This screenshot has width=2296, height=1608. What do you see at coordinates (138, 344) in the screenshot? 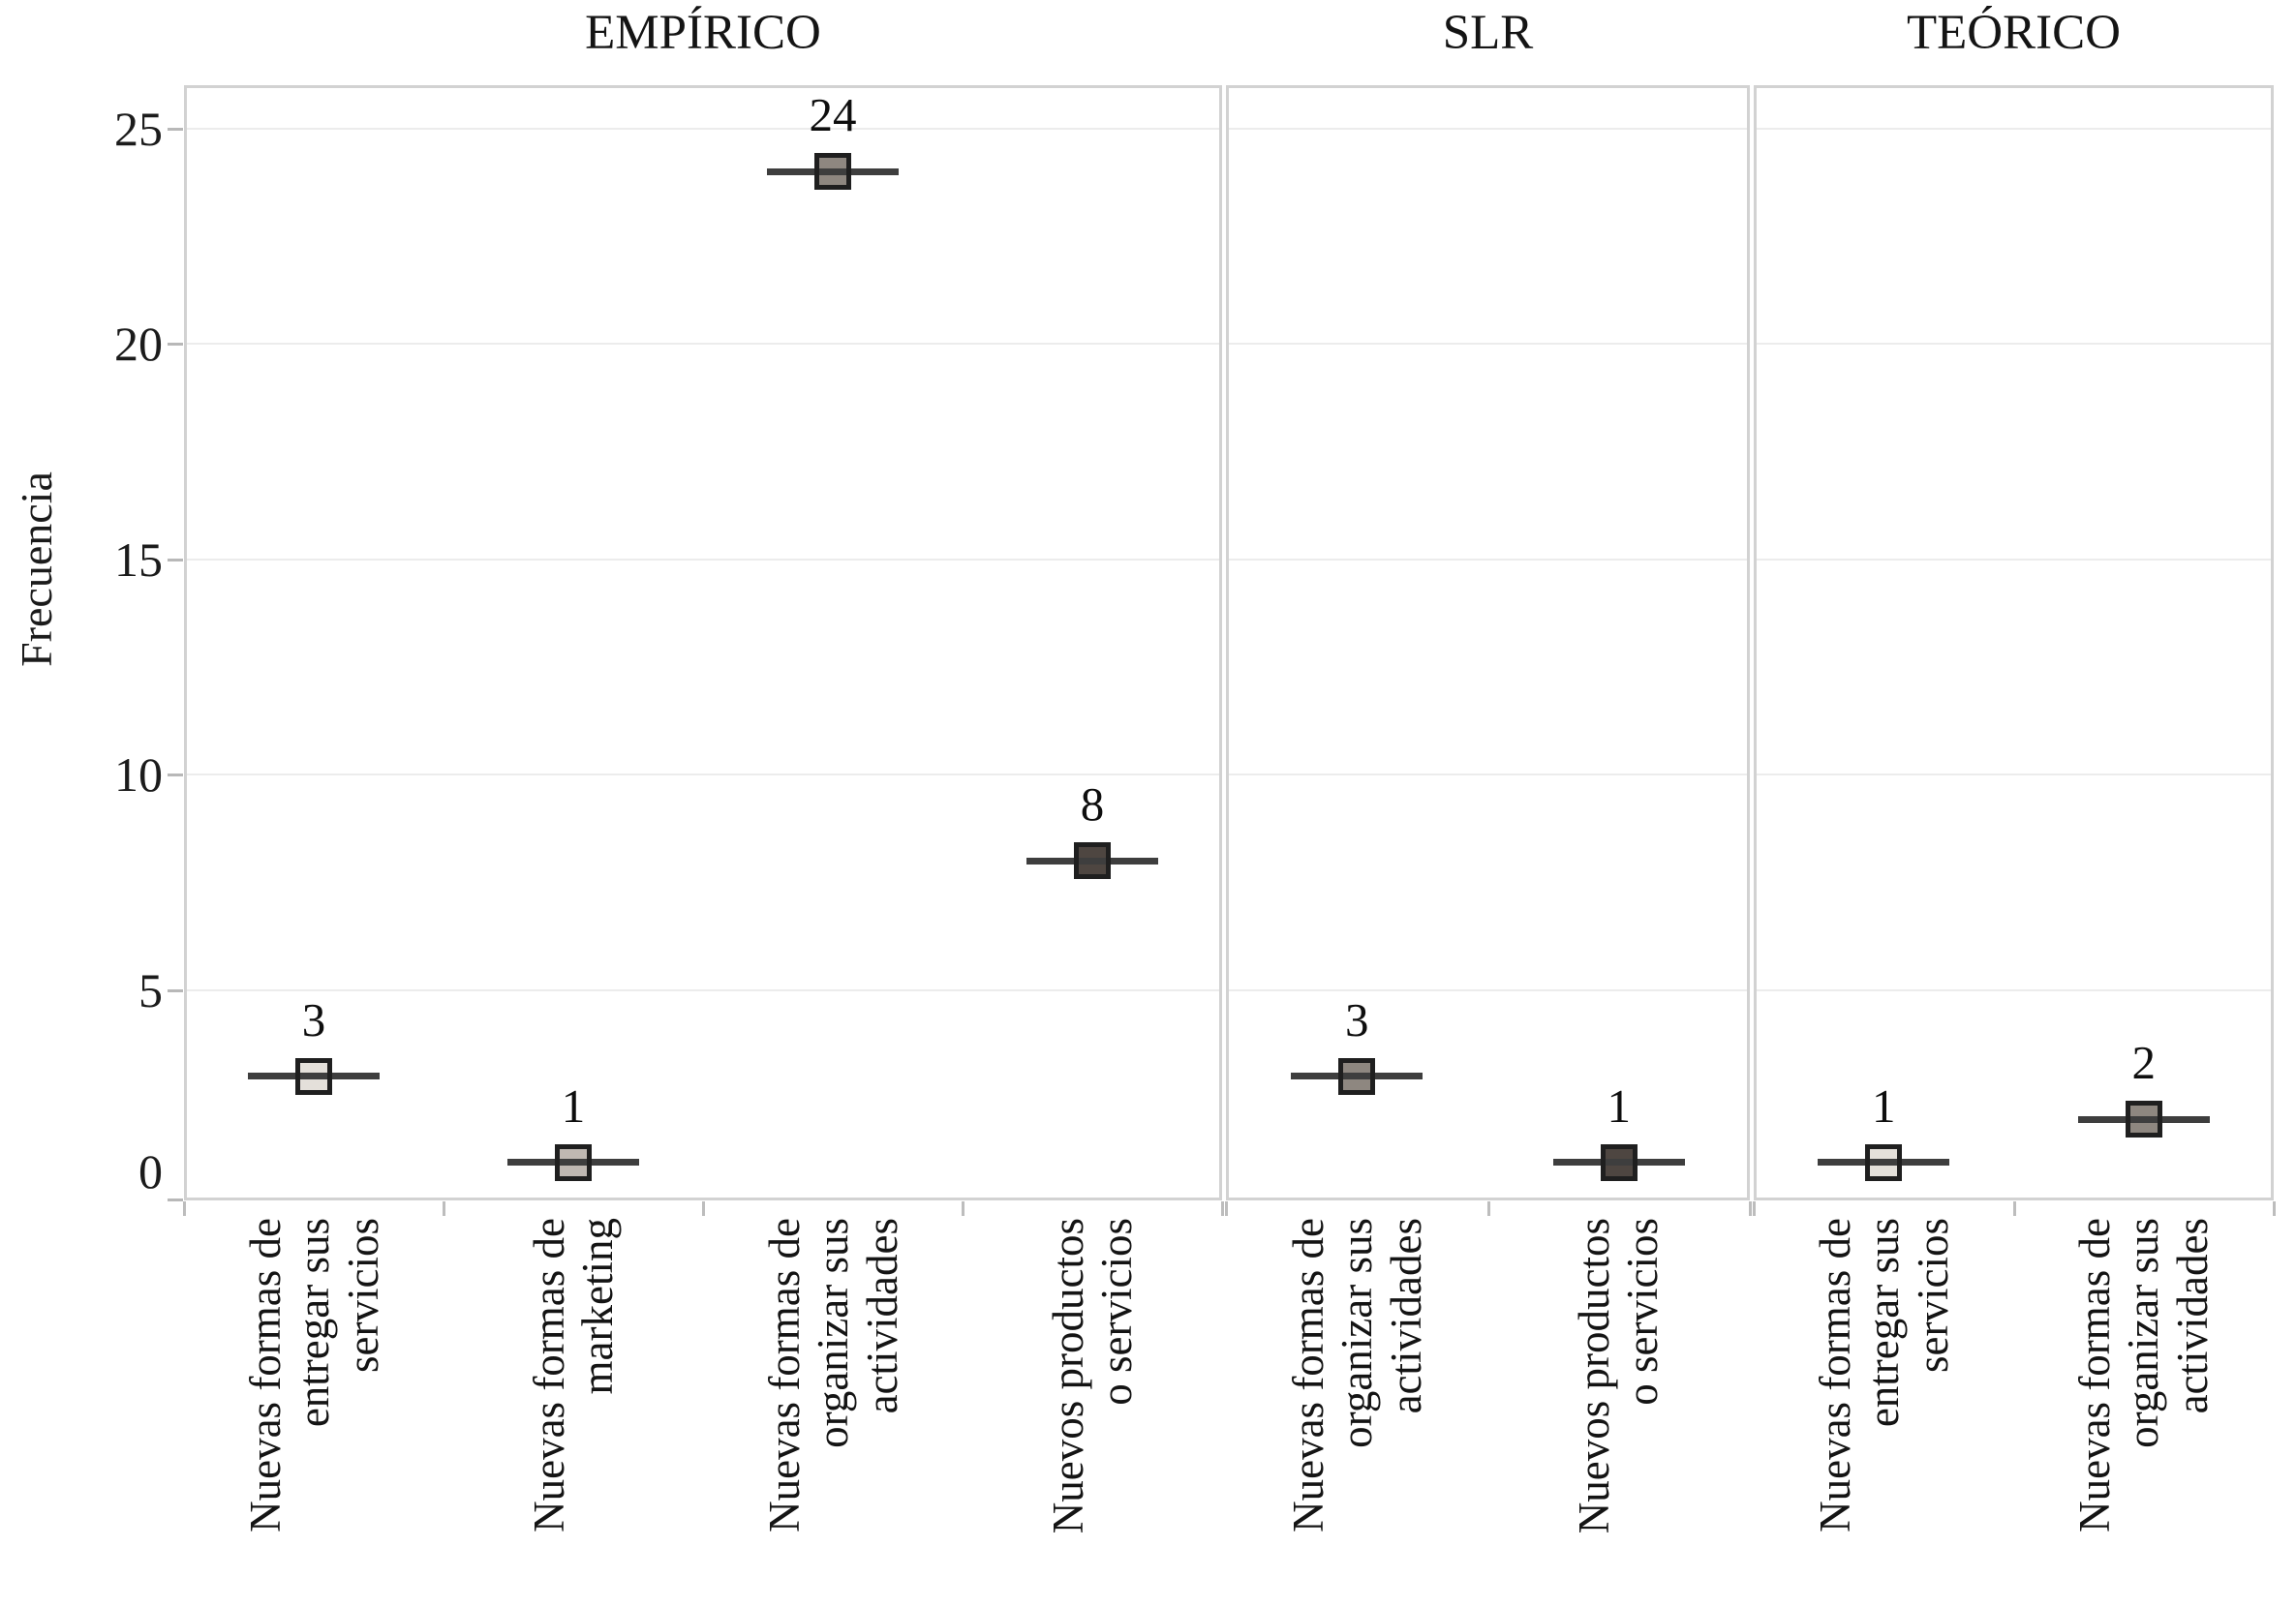
I see `y-tick-label: 20` at bounding box center [138, 344].